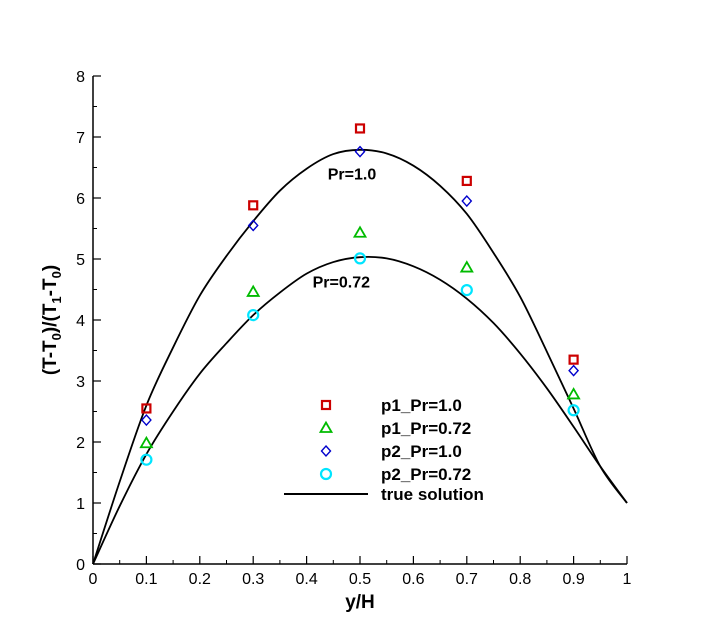 The image size is (713, 634). Describe the element at coordinates (80, 565) in the screenshot. I see `y-tick-label: 0` at that location.